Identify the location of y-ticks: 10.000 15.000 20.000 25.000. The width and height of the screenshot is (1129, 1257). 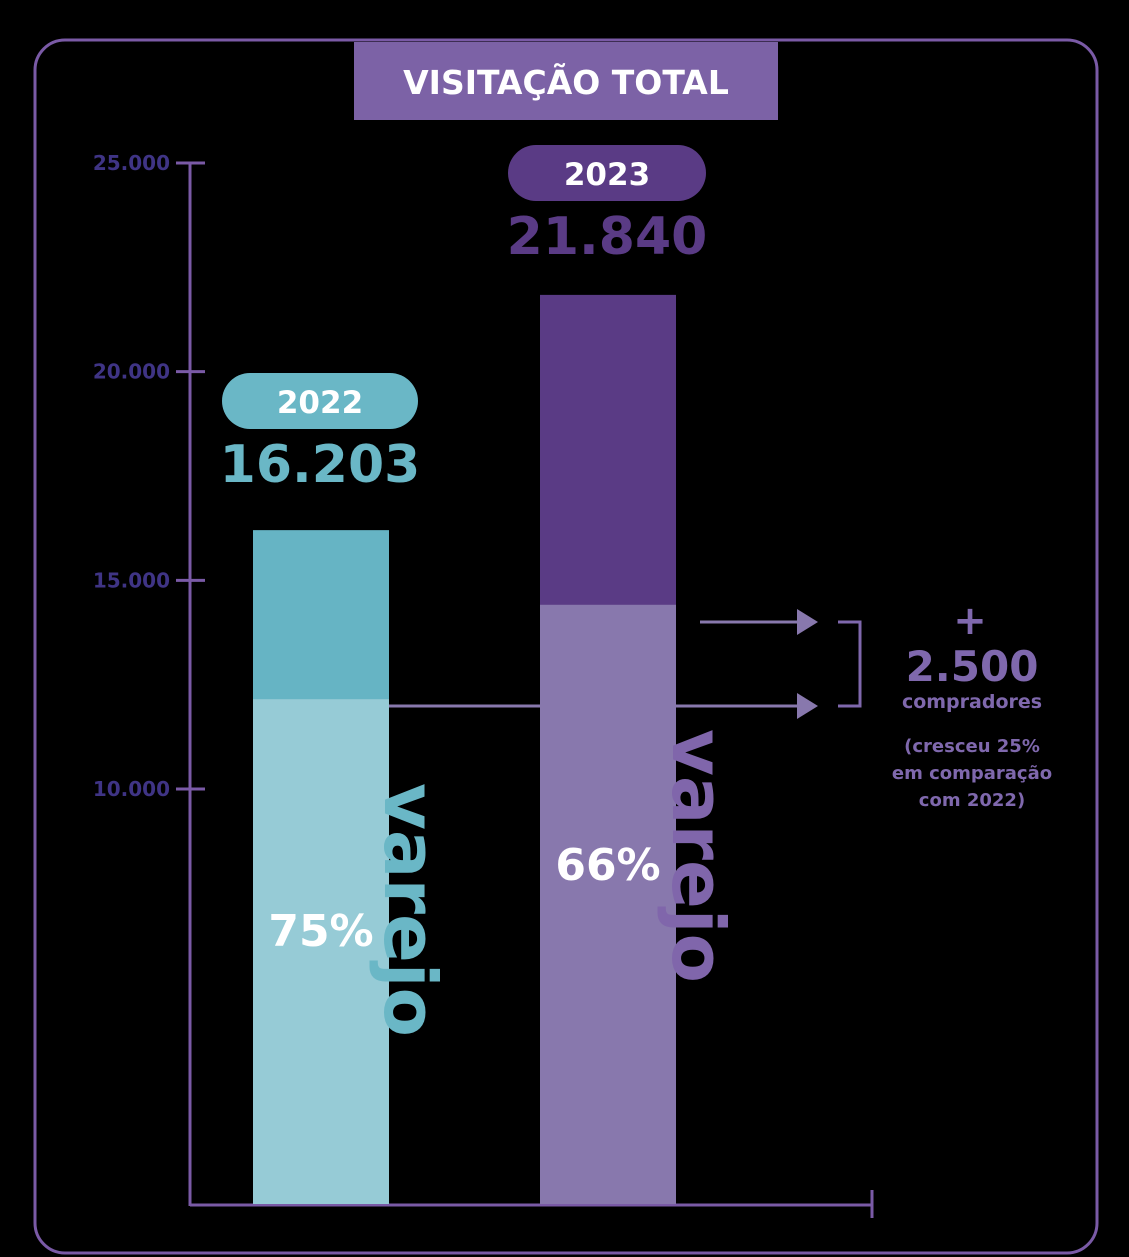
(149, 476).